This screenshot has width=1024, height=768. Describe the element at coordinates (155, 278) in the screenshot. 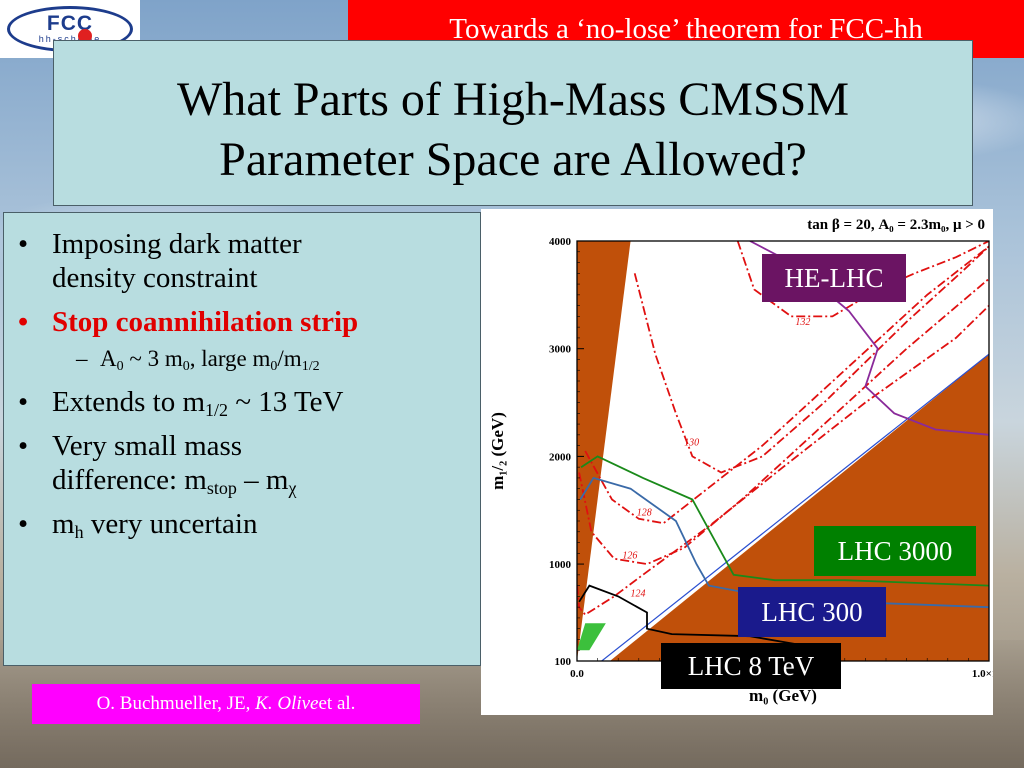

I see `bullet-text: density constraint` at that location.